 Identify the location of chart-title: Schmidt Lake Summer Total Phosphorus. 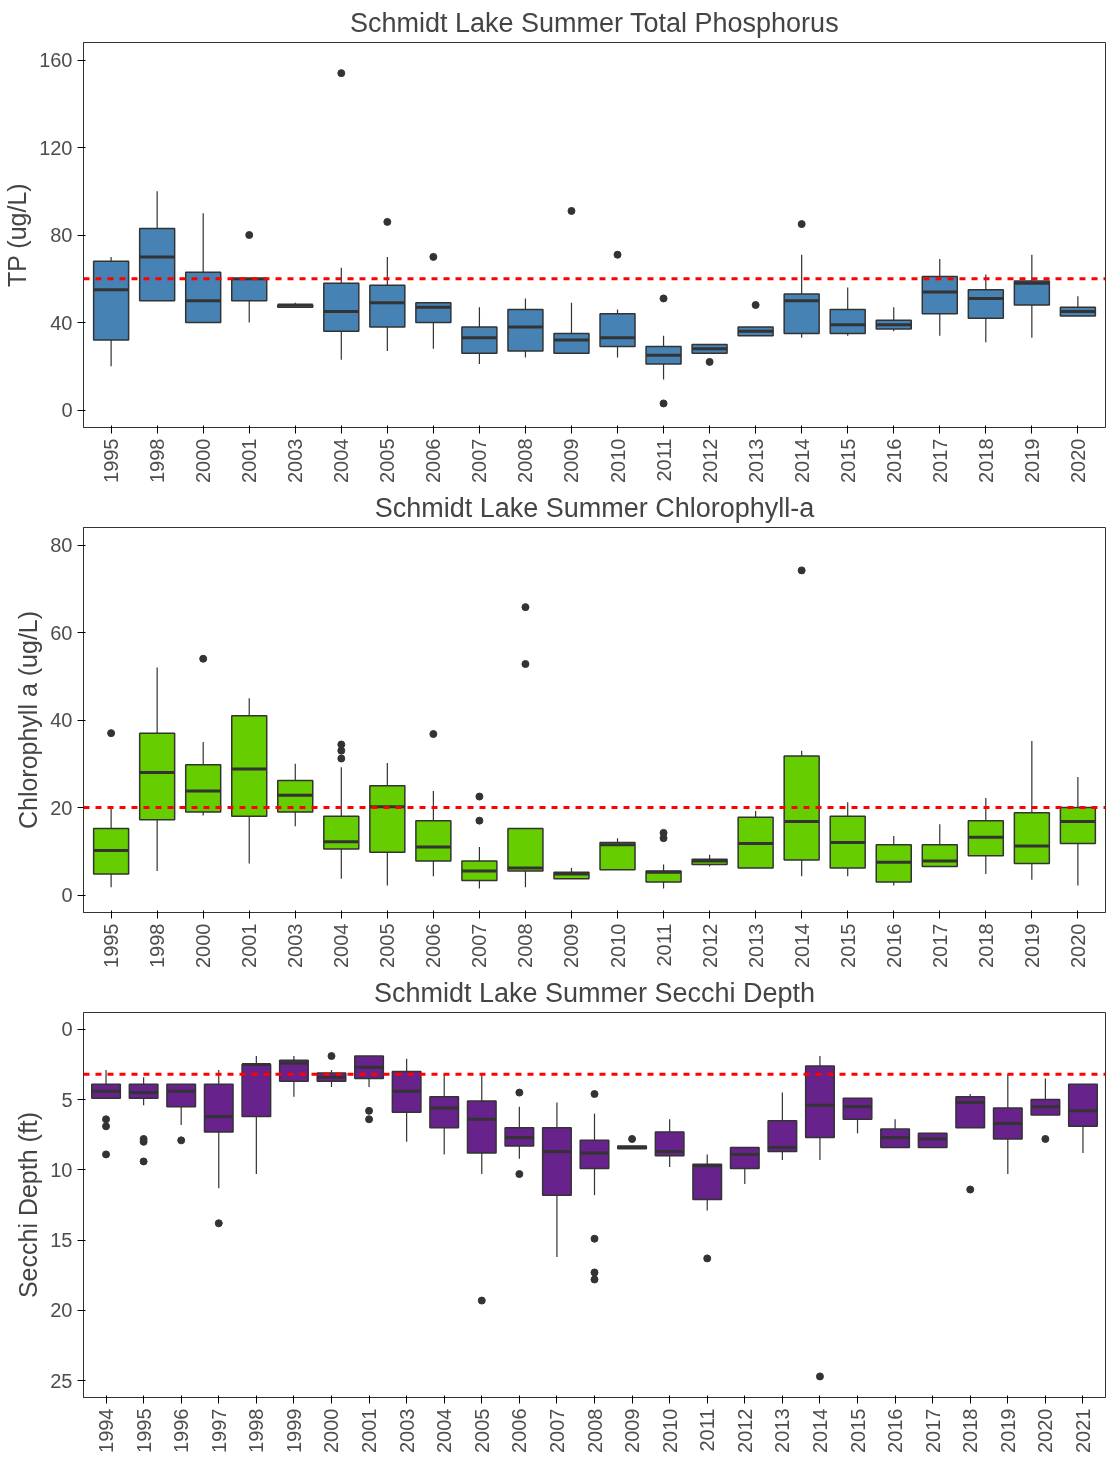
(594, 22).